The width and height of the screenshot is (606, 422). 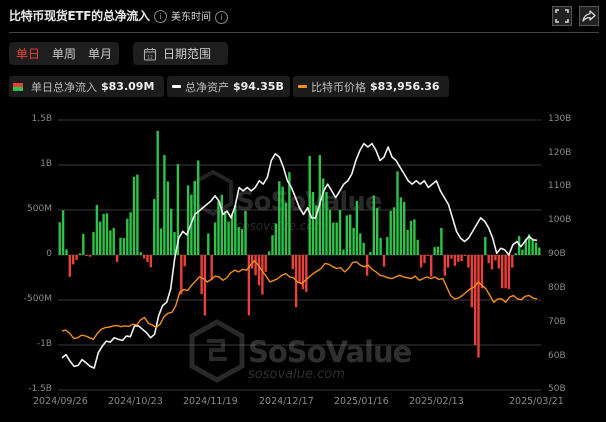 What do you see at coordinates (128, 86) in the screenshot?
I see `legend-value: $83.09M` at bounding box center [128, 86].